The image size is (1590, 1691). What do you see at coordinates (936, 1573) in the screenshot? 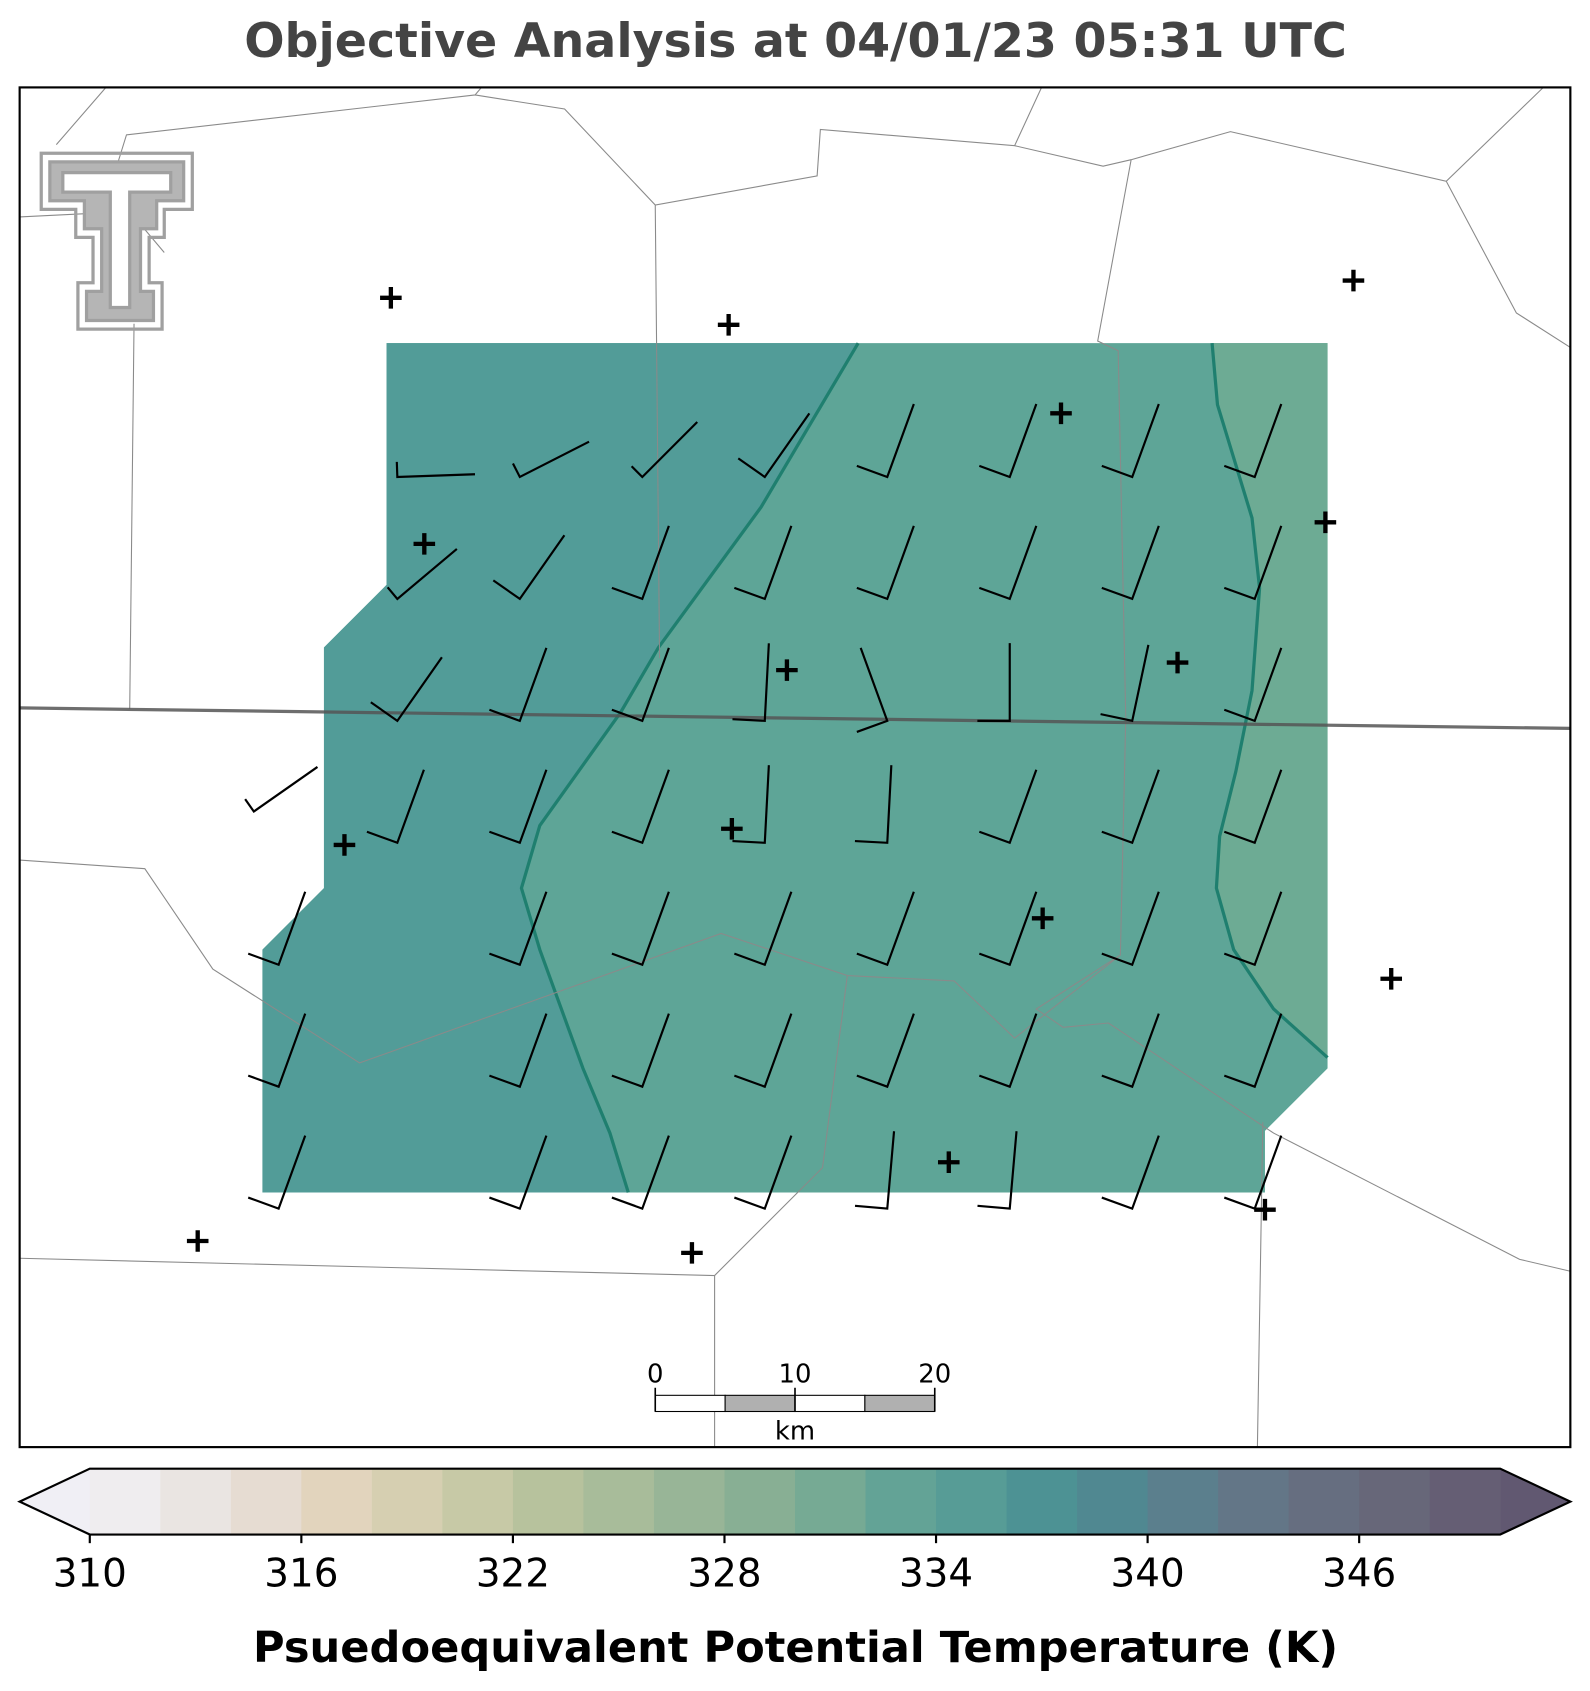
I see `colorbar-tick-label: 334` at bounding box center [936, 1573].